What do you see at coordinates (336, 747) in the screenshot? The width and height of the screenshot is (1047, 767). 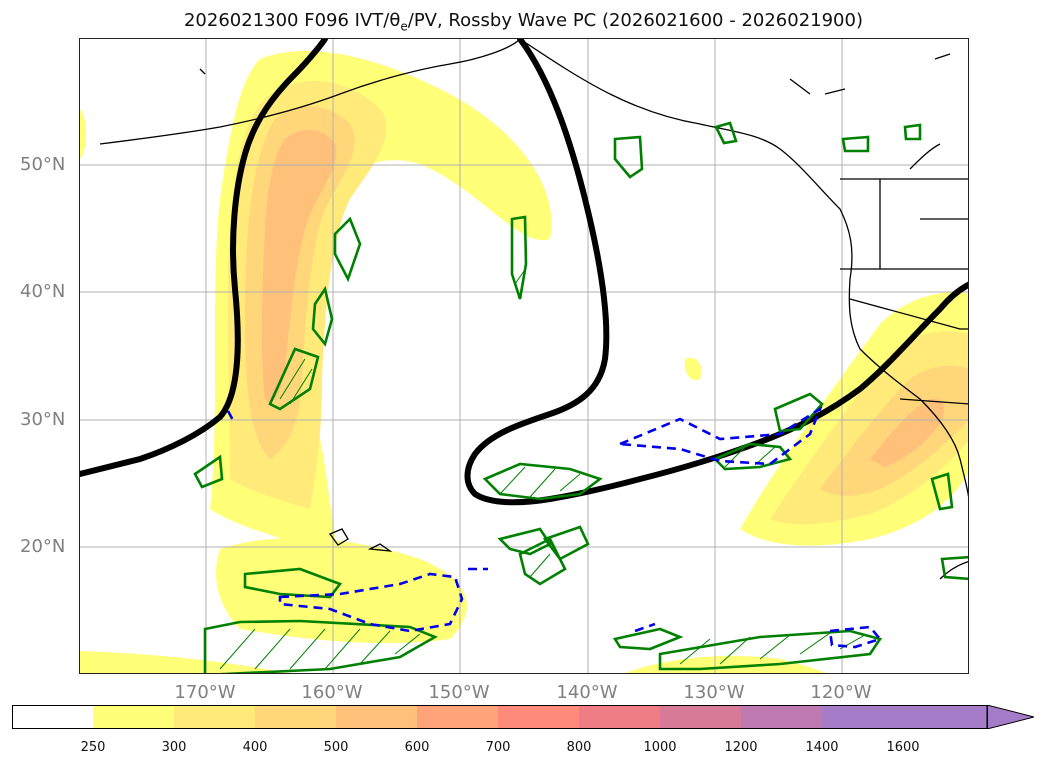 I see `colorbar-tick-500: 500` at bounding box center [336, 747].